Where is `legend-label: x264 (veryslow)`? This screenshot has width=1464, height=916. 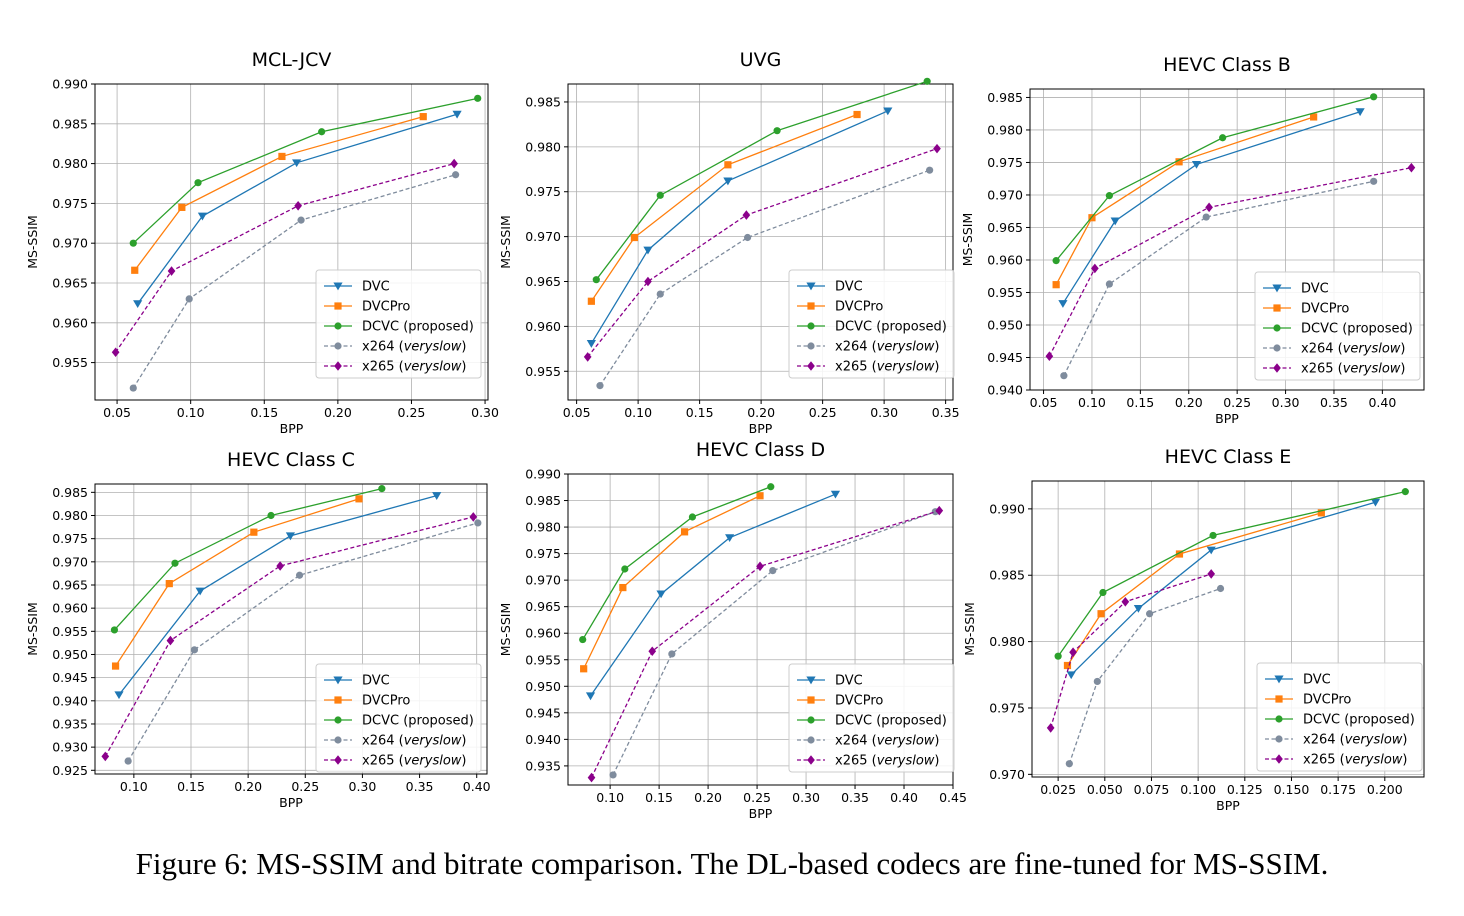 legend-label: x264 (veryslow) is located at coordinates (414, 347).